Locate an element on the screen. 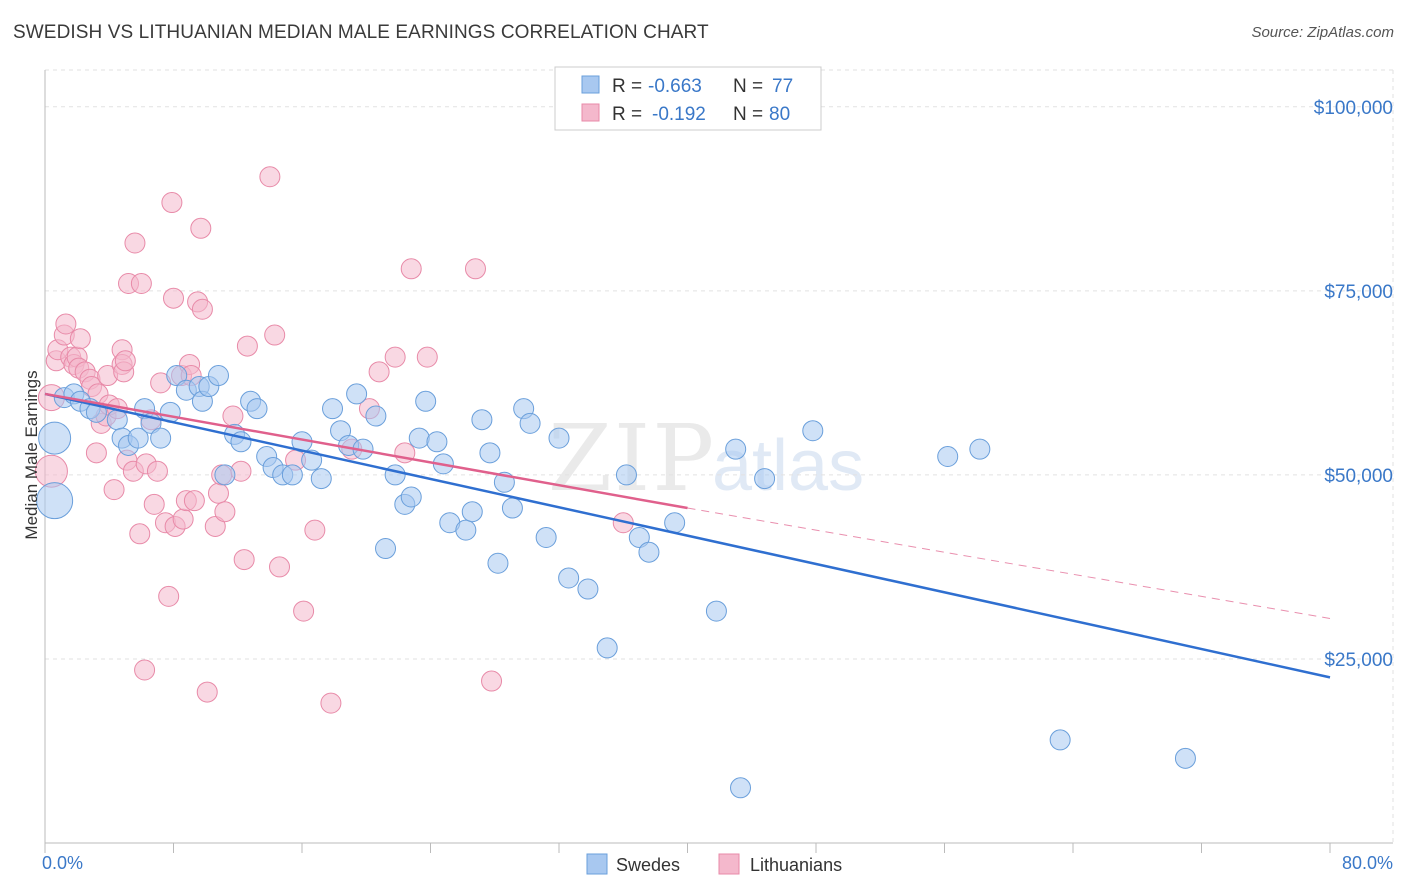  legend-n-value-swedes: 77 is located at coordinates (782, 86).